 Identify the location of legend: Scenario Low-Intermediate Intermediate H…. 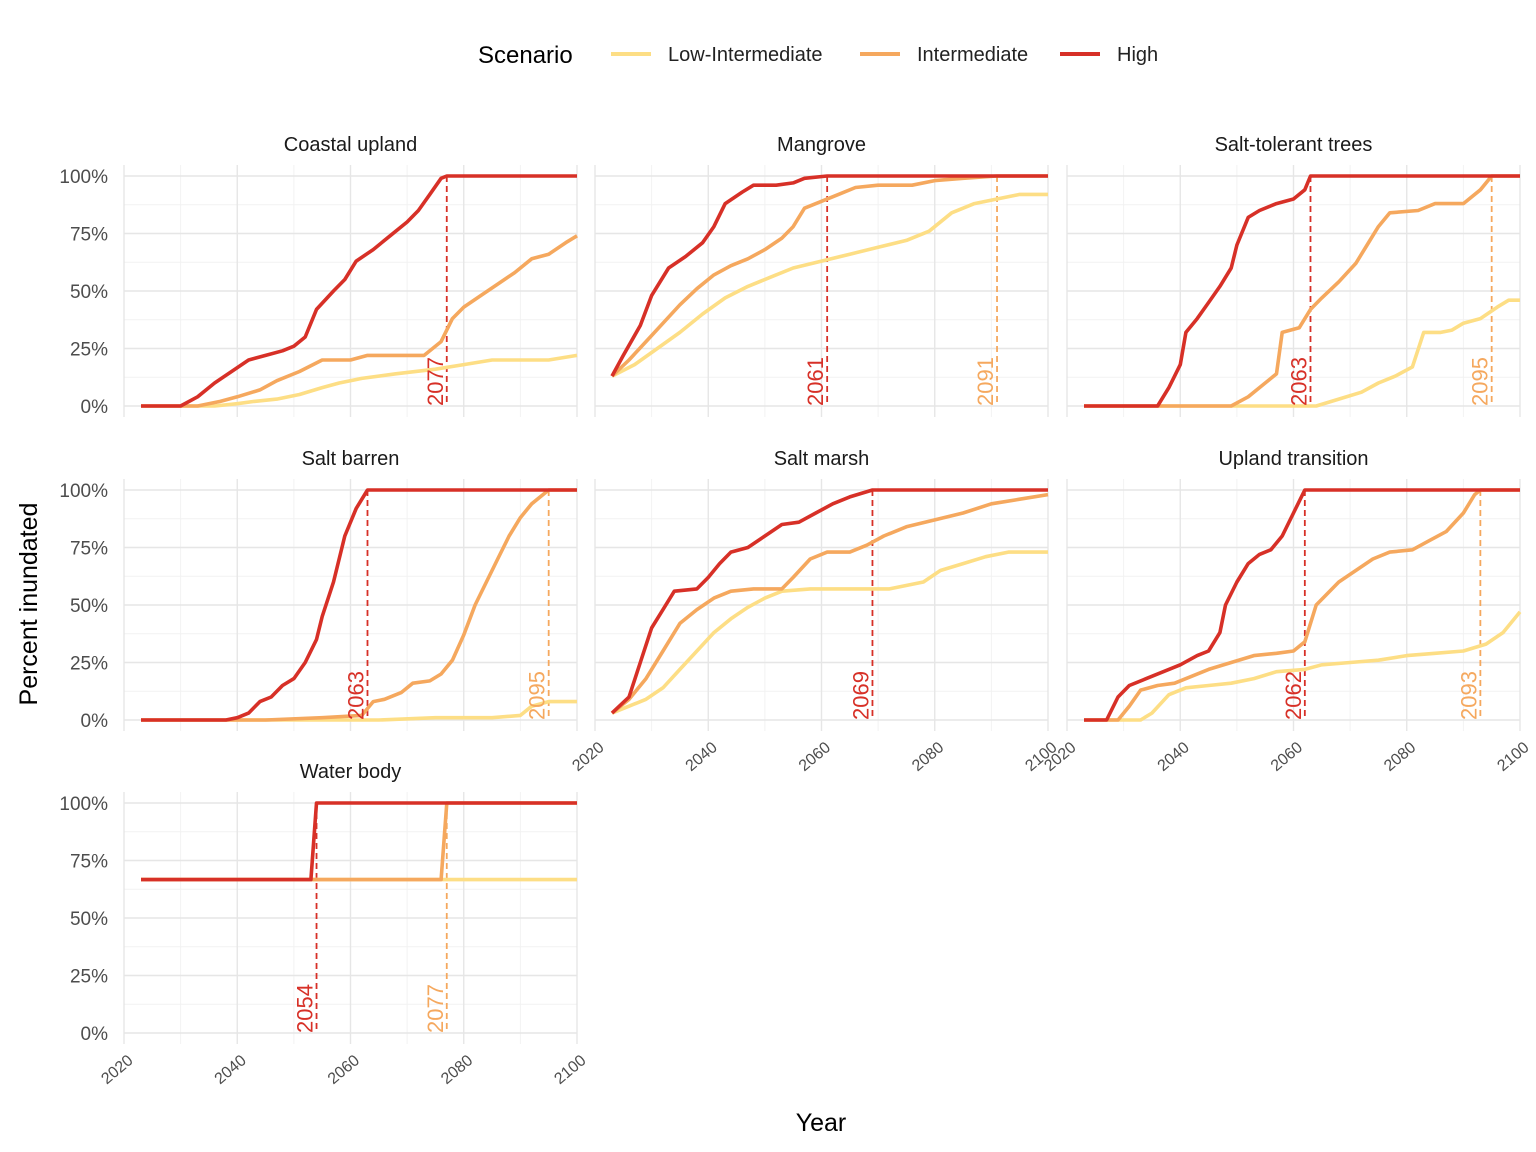
(818, 55).